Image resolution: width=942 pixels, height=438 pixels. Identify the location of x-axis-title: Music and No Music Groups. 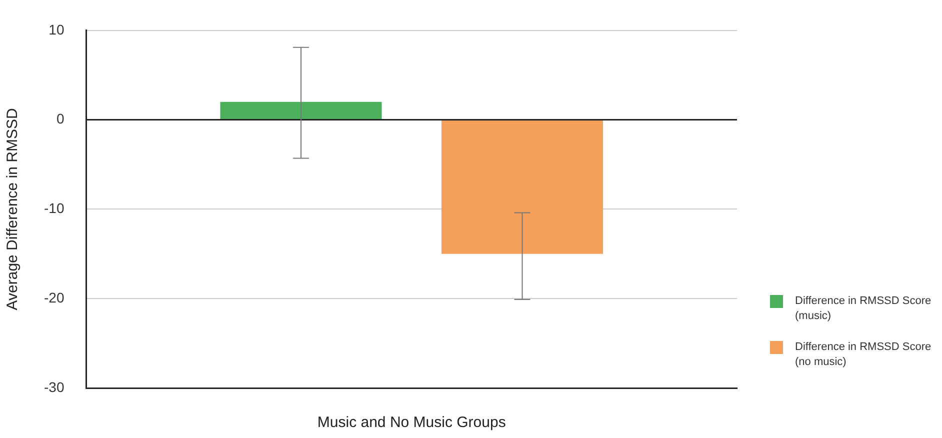
(411, 423).